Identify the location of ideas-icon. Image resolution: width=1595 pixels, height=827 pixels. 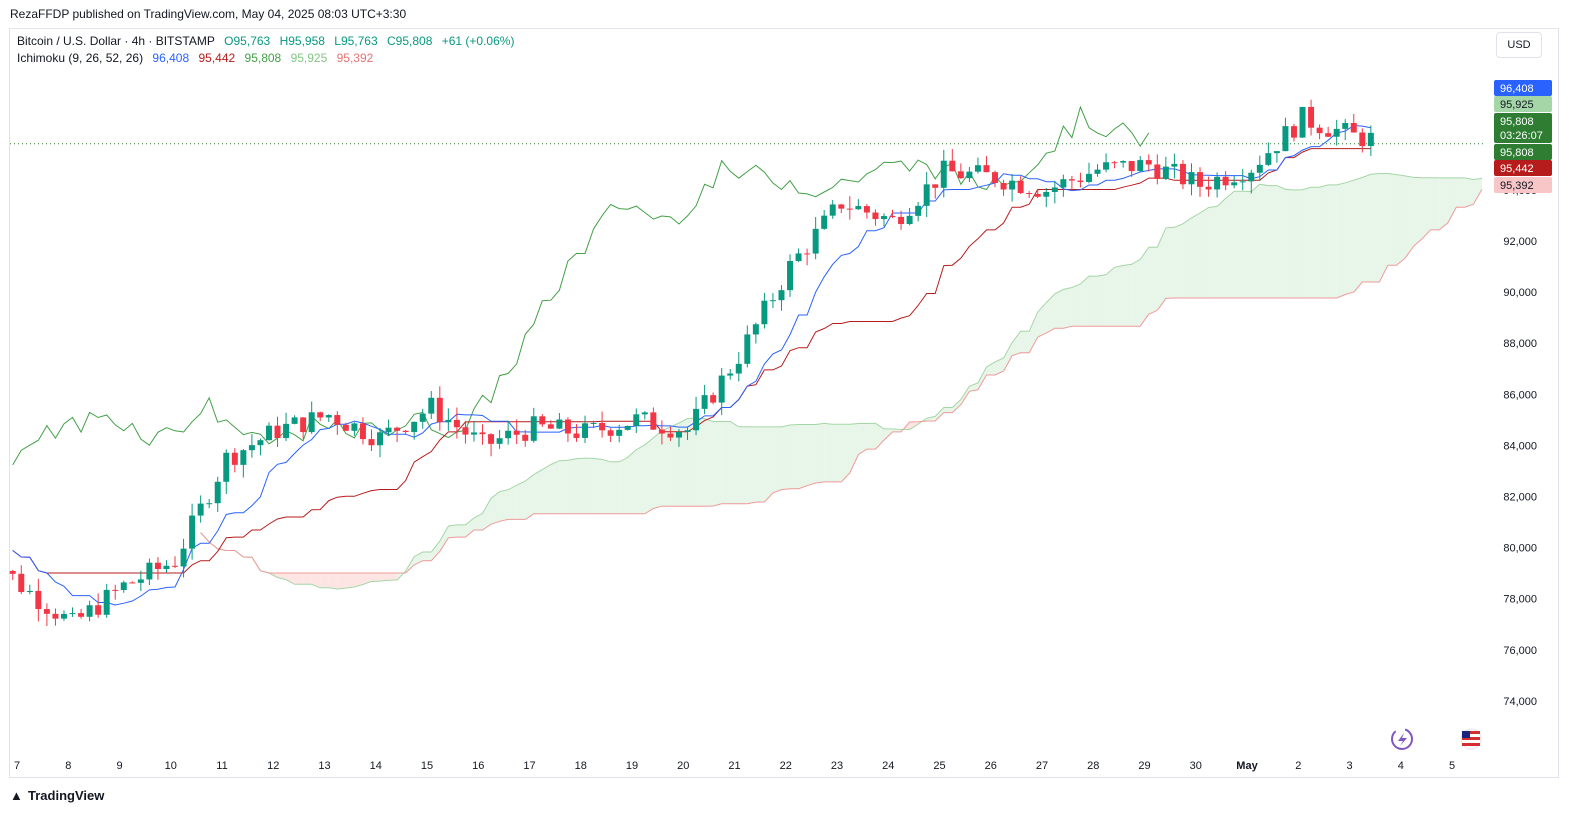
(1402, 739).